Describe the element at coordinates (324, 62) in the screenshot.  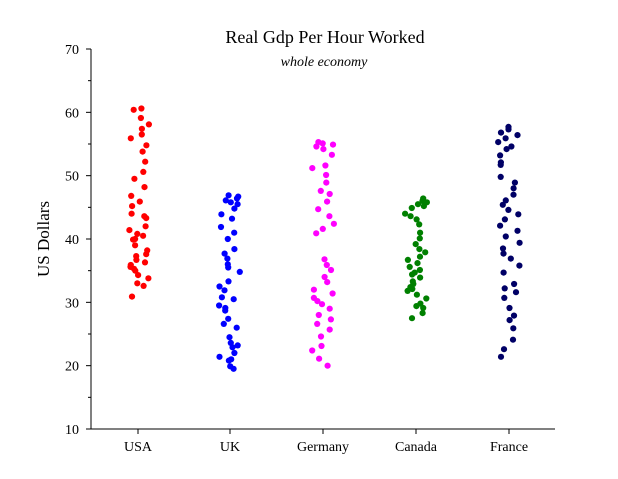
I see `chart-subtitle: whole economy` at that location.